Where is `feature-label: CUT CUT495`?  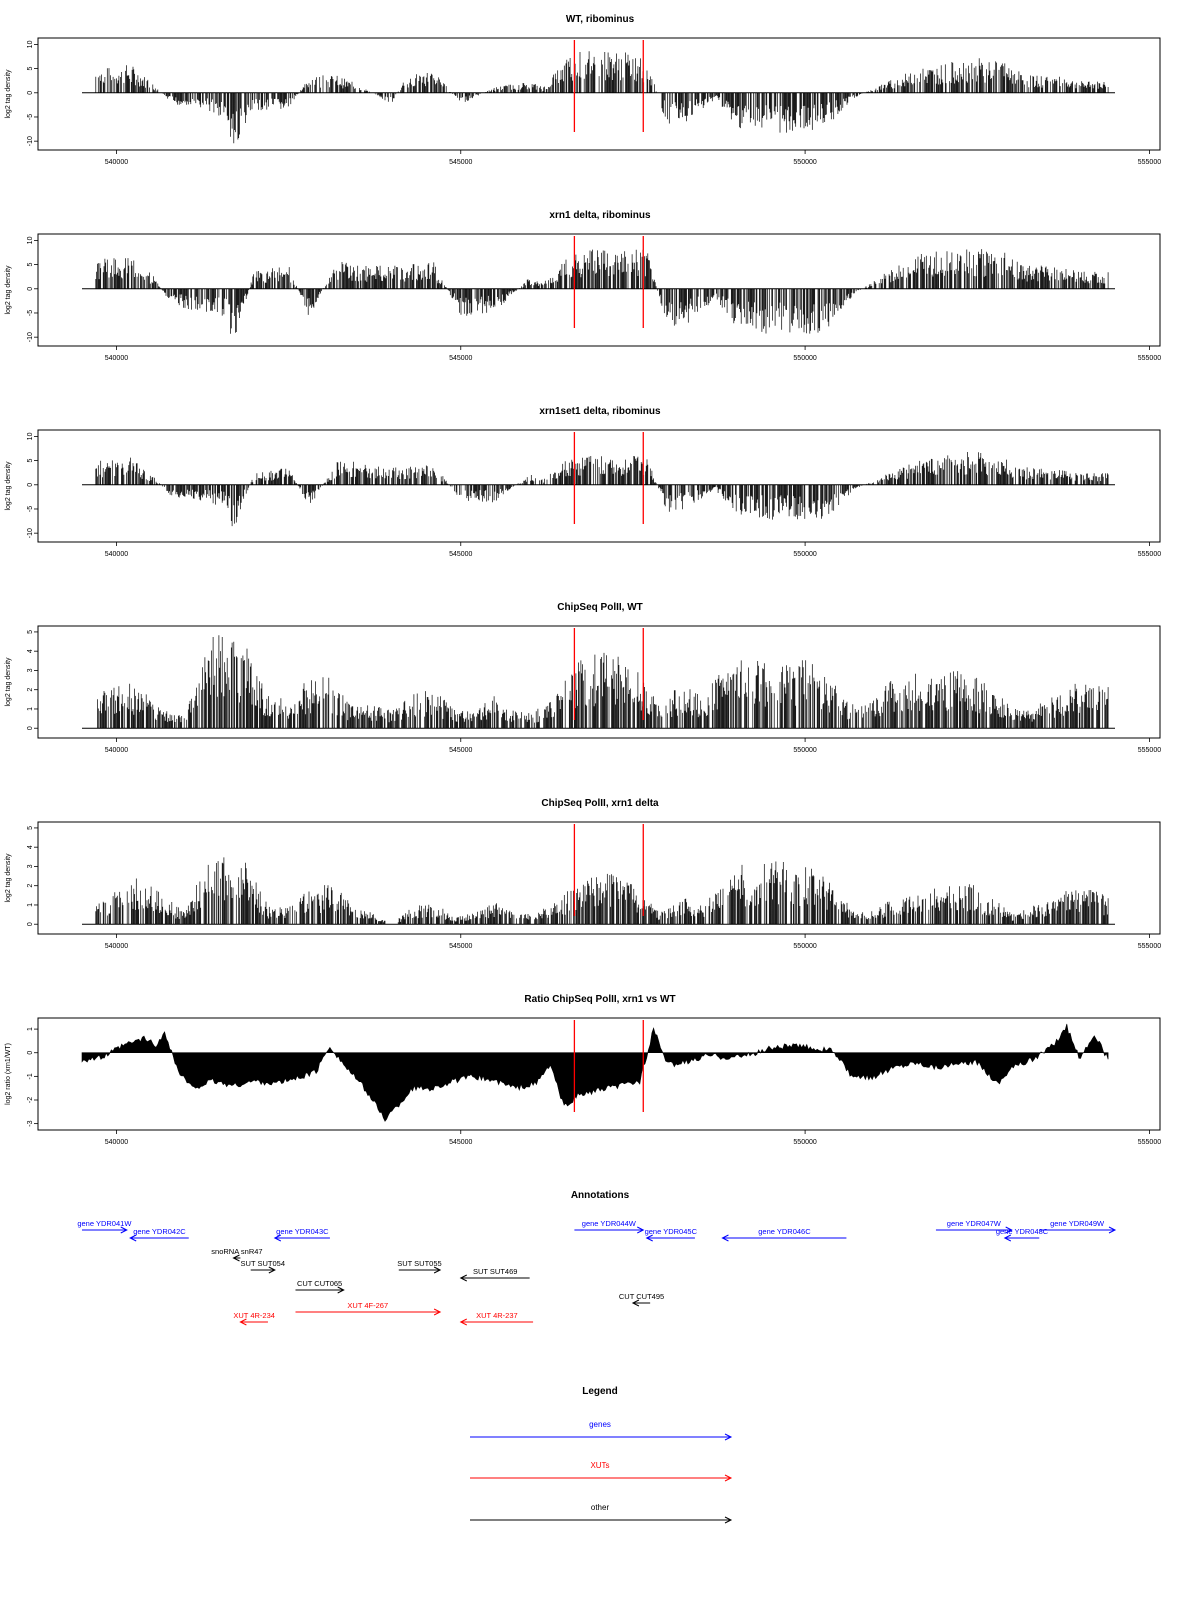
feature-label: CUT CUT495 is located at coordinates (641, 1296).